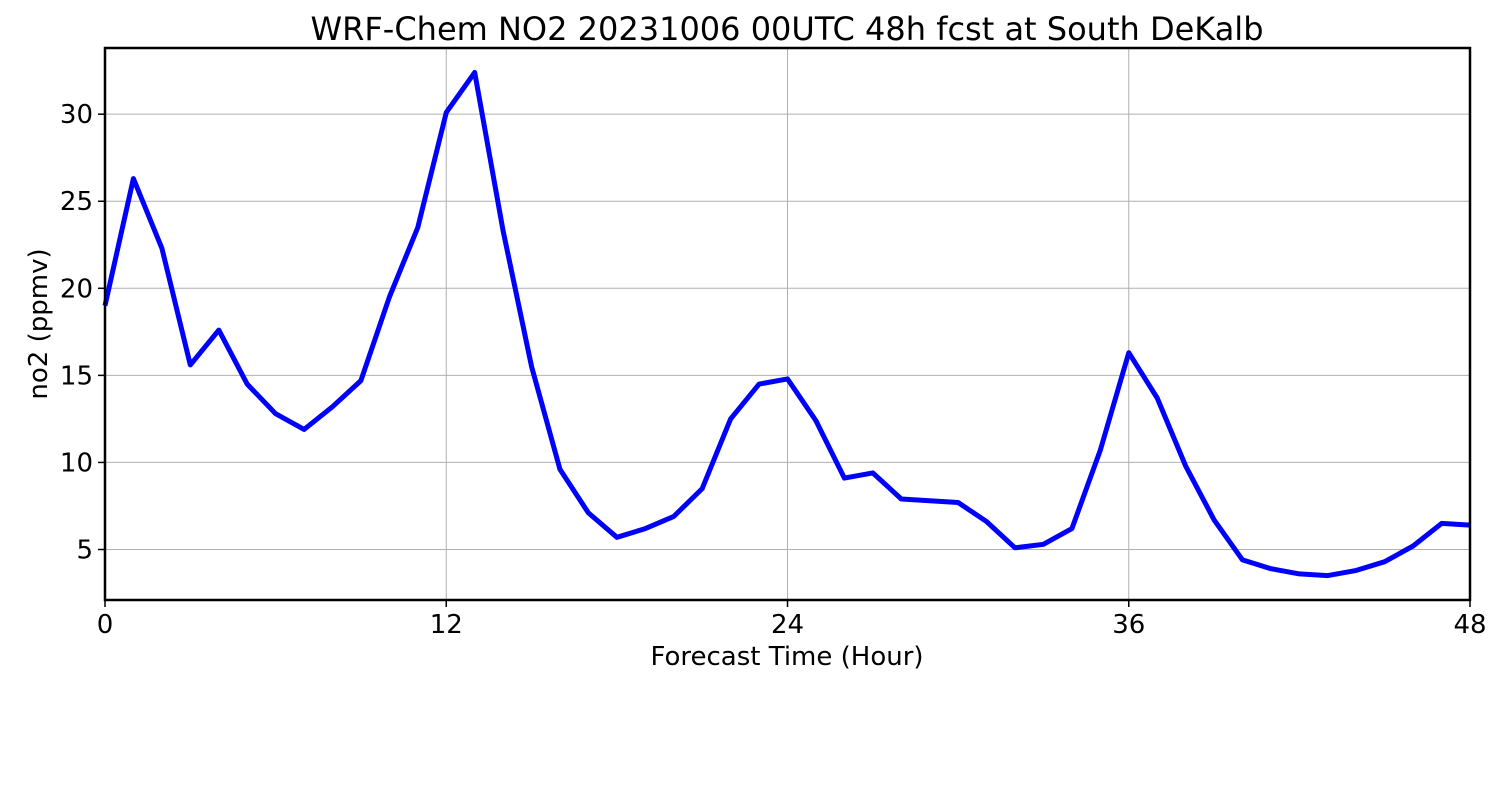 Image resolution: width=1500 pixels, height=800 pixels. What do you see at coordinates (105, 625) in the screenshot?
I see `x-tick-label: 0` at bounding box center [105, 625].